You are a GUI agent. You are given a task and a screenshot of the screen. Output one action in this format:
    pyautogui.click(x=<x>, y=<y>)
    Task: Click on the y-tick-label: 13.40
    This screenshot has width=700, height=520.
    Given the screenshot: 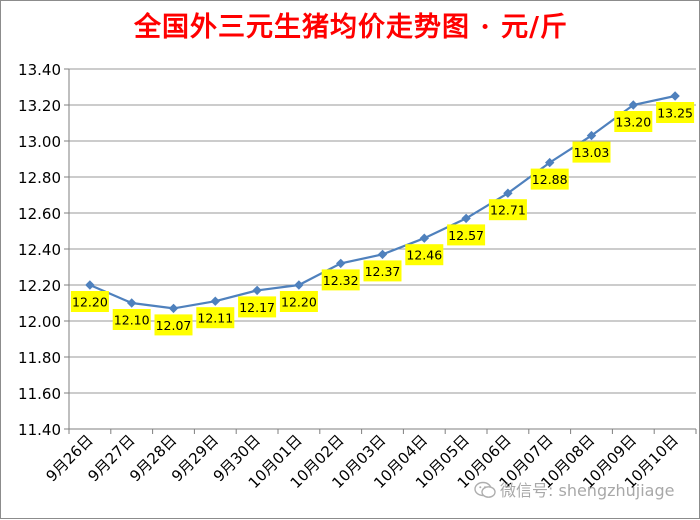 What is the action you would take?
    pyautogui.click(x=39, y=70)
    